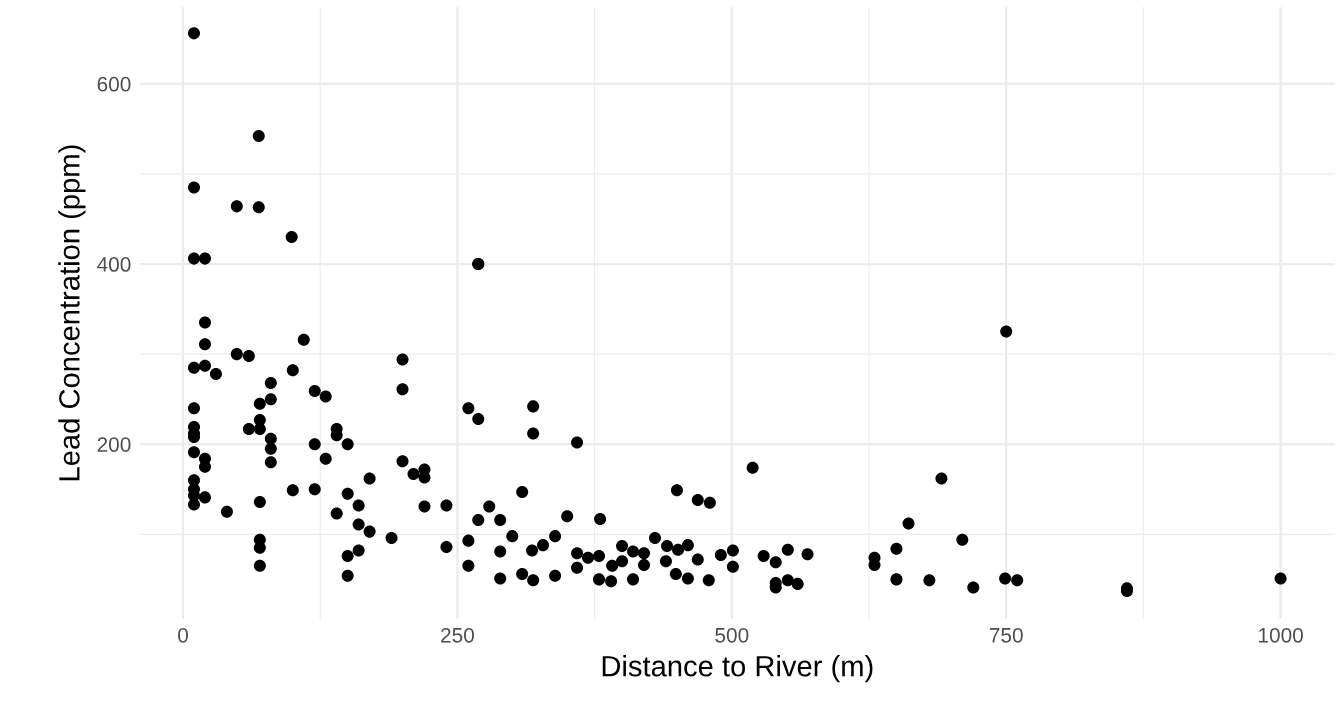 Image resolution: width=1343 pixels, height=724 pixels. What do you see at coordinates (1281, 635) in the screenshot?
I see `x-tick-label: 1000` at bounding box center [1281, 635].